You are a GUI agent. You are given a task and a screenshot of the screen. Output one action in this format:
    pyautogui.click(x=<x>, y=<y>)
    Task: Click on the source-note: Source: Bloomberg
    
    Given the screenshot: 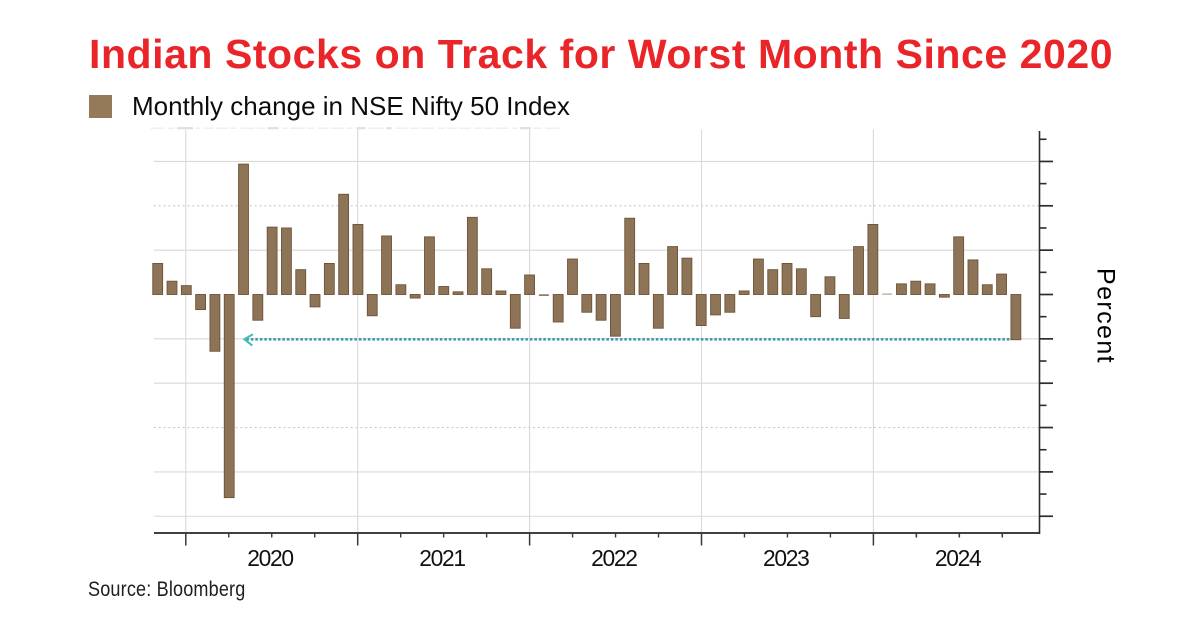 What is the action you would take?
    pyautogui.click(x=167, y=589)
    